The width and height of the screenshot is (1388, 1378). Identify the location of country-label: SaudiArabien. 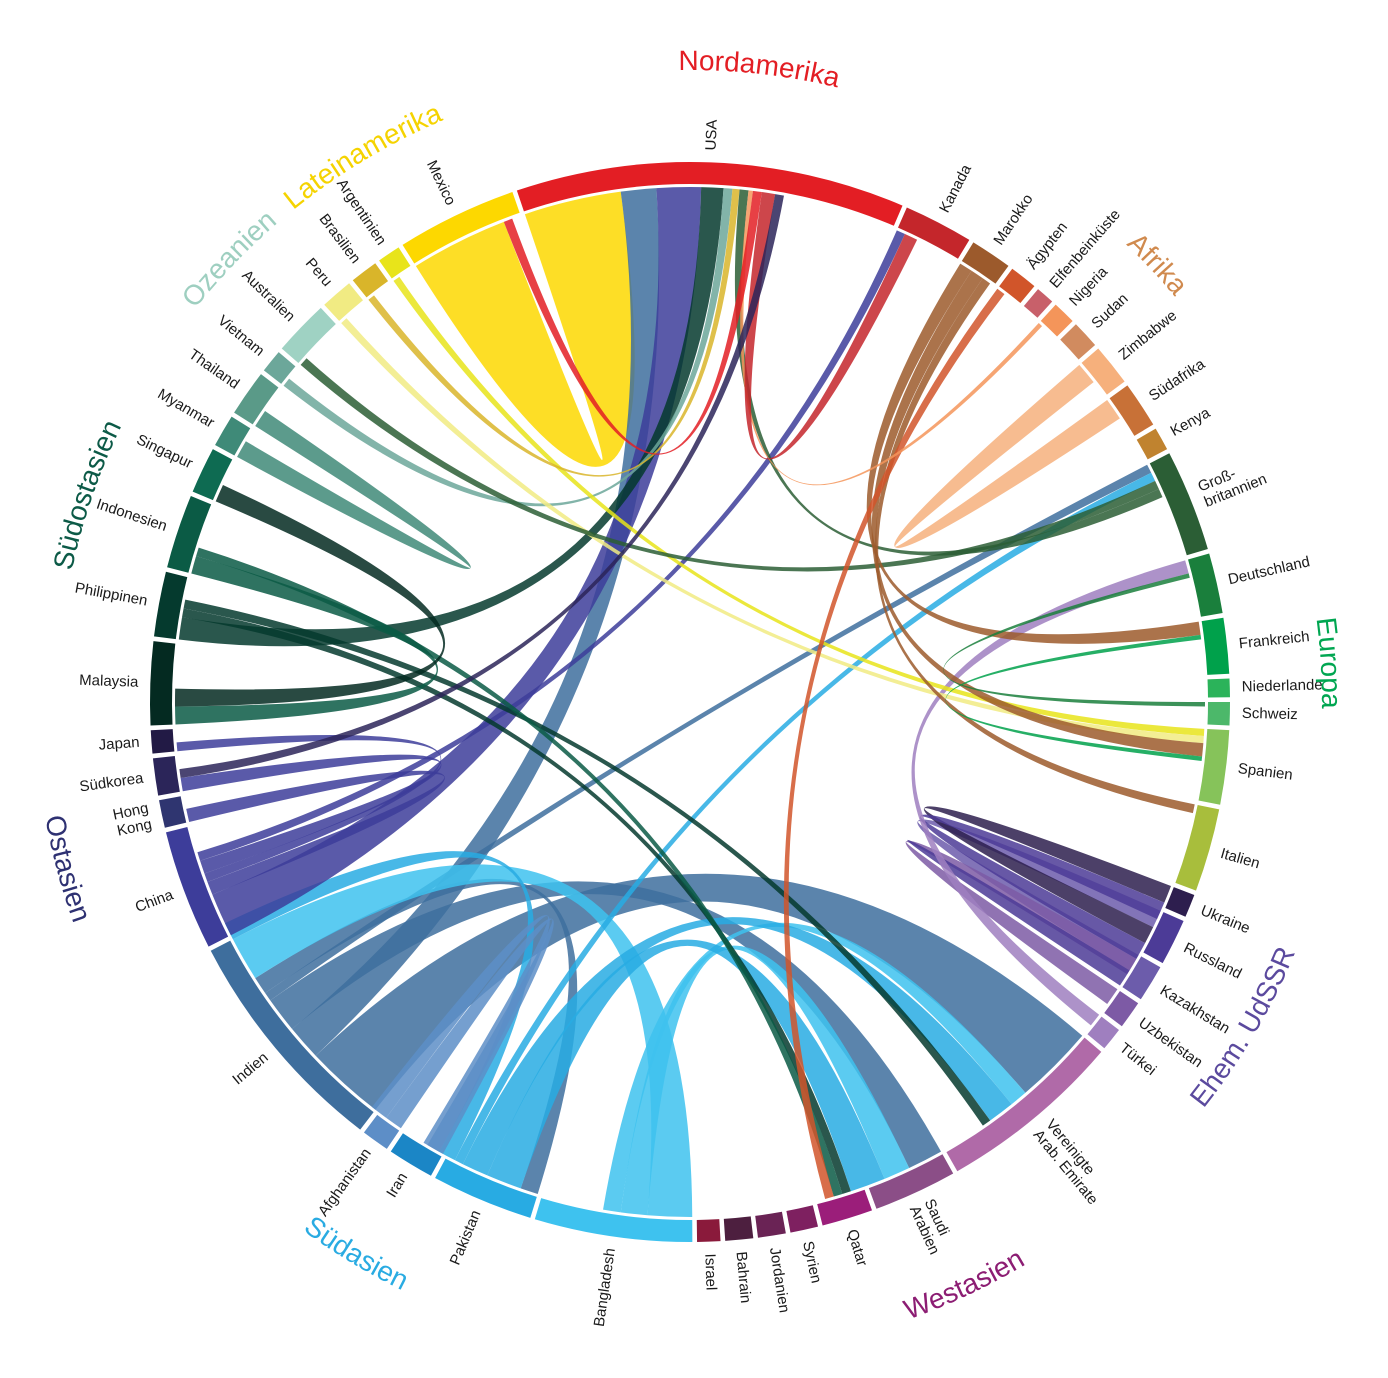
(932, 1226).